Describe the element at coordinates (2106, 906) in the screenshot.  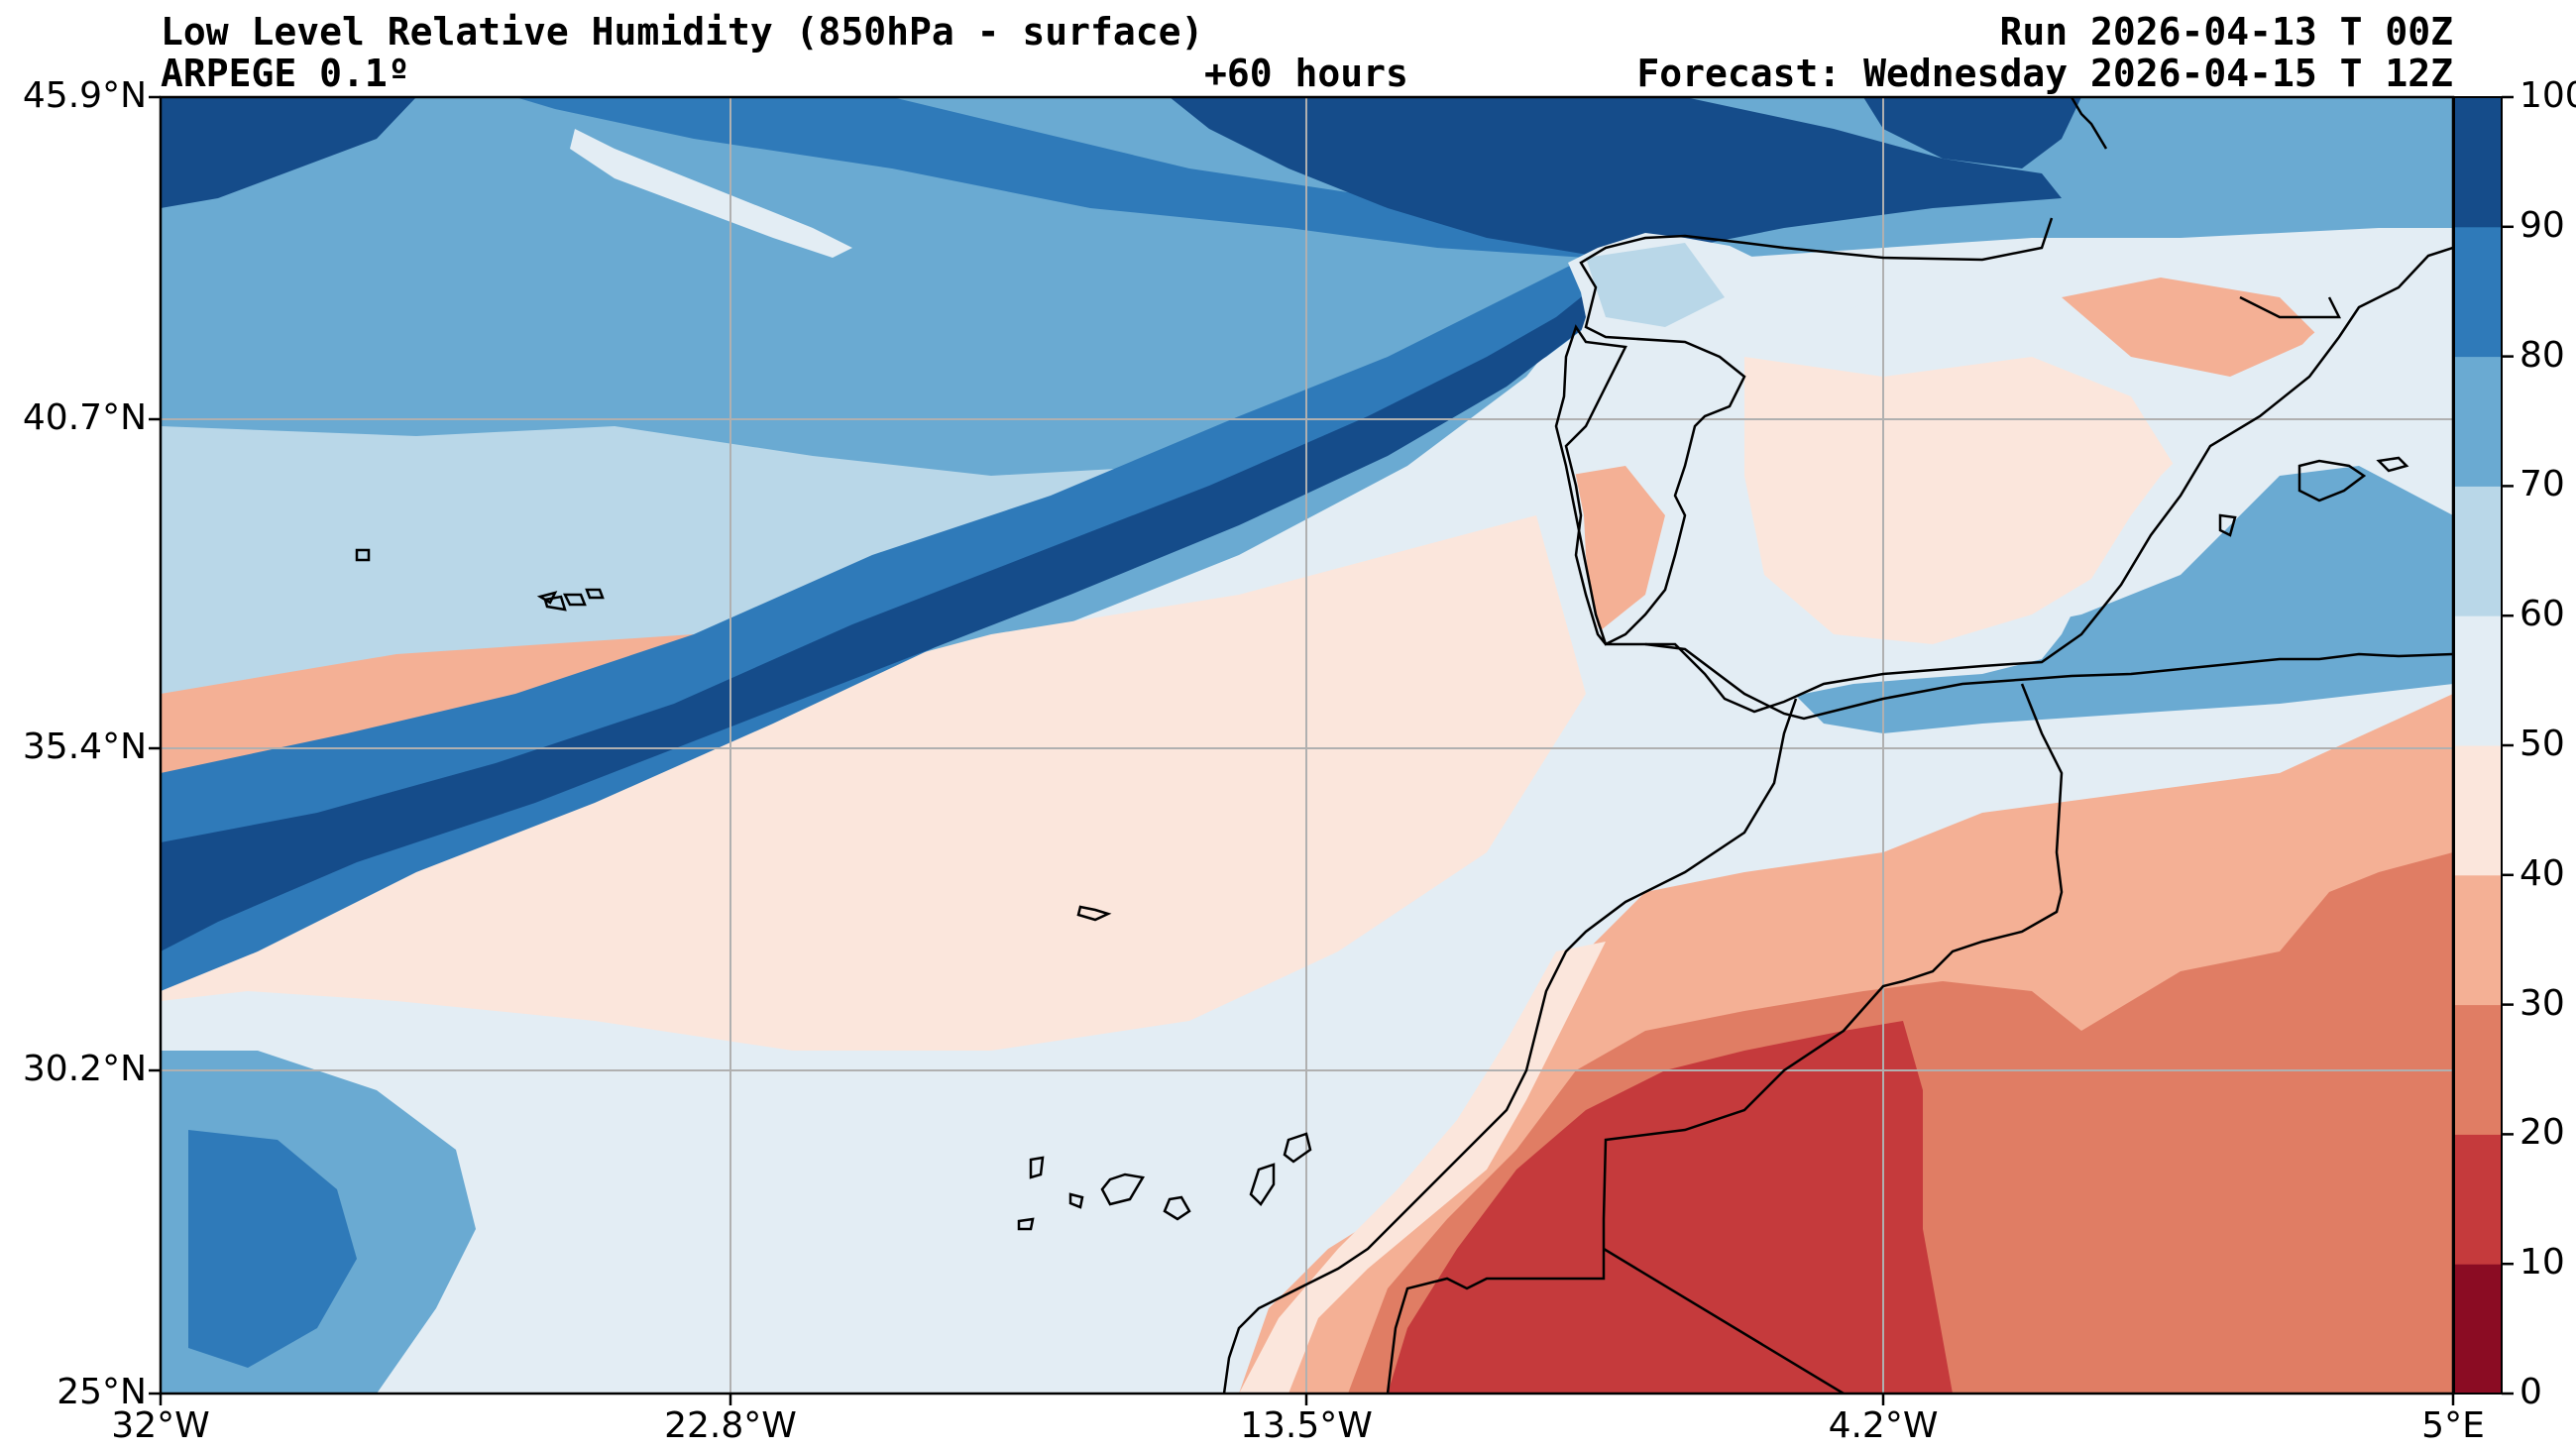
I see `field-africa-light` at that location.